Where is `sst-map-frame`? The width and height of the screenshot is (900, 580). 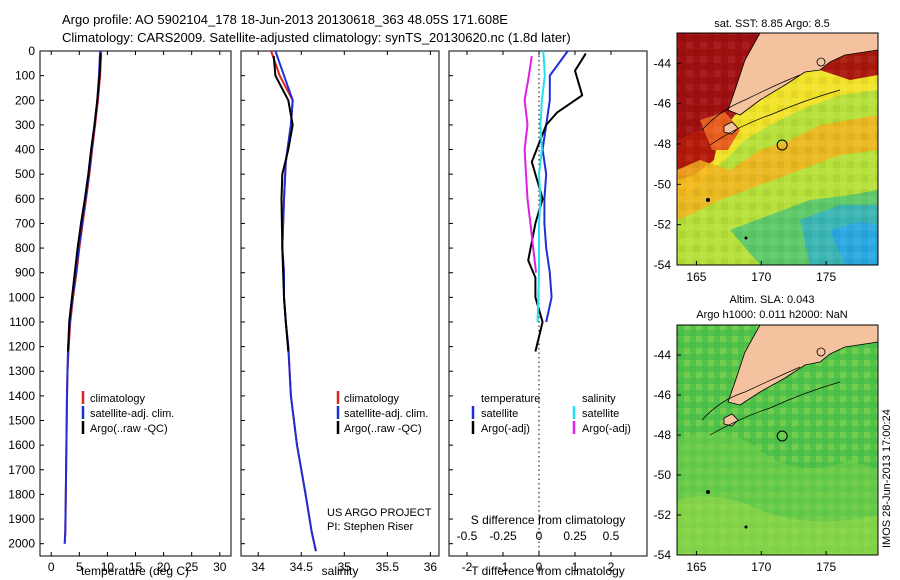
sst-map-frame is located at coordinates (777, 149).